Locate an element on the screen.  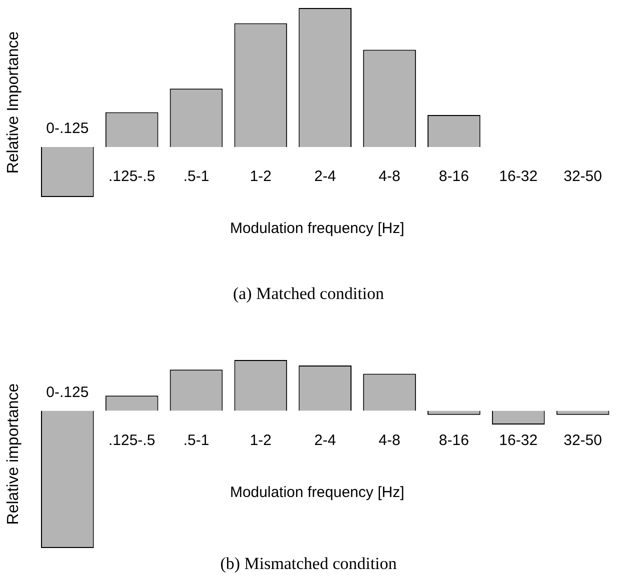
y-axis-title: Relative importance is located at coordinates (13, 454).